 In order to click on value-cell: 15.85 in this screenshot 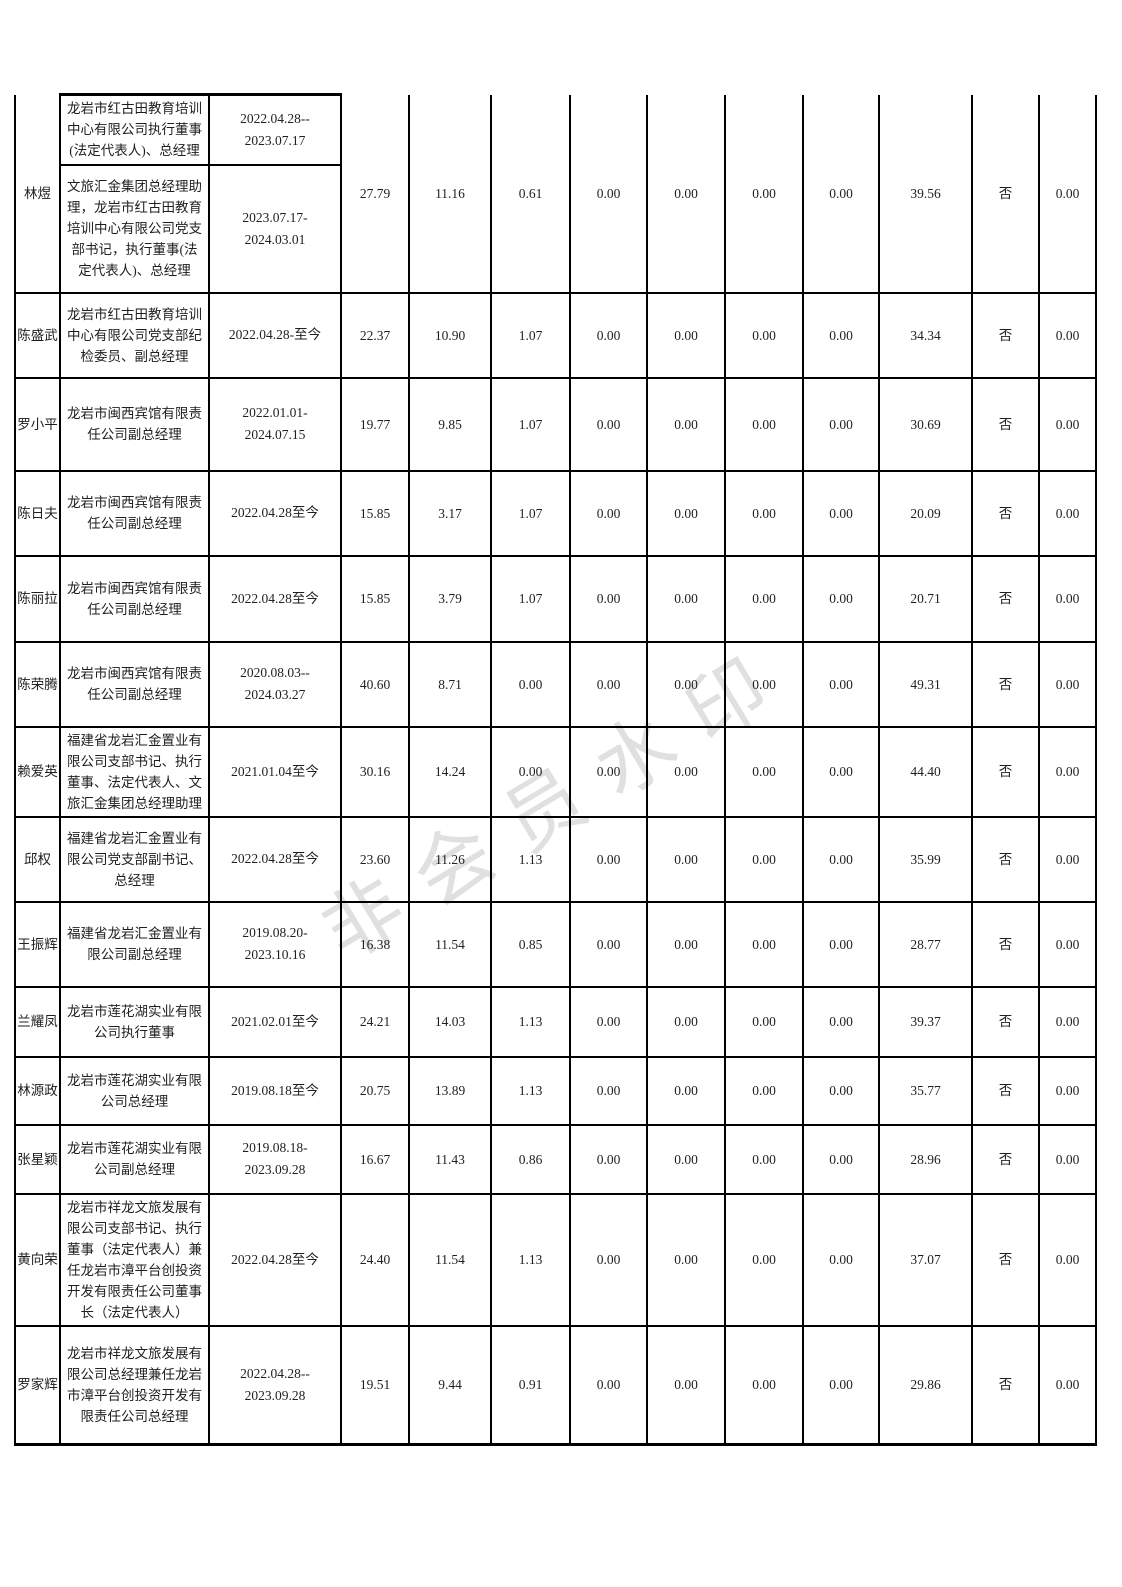, I will do `click(375, 598)`.